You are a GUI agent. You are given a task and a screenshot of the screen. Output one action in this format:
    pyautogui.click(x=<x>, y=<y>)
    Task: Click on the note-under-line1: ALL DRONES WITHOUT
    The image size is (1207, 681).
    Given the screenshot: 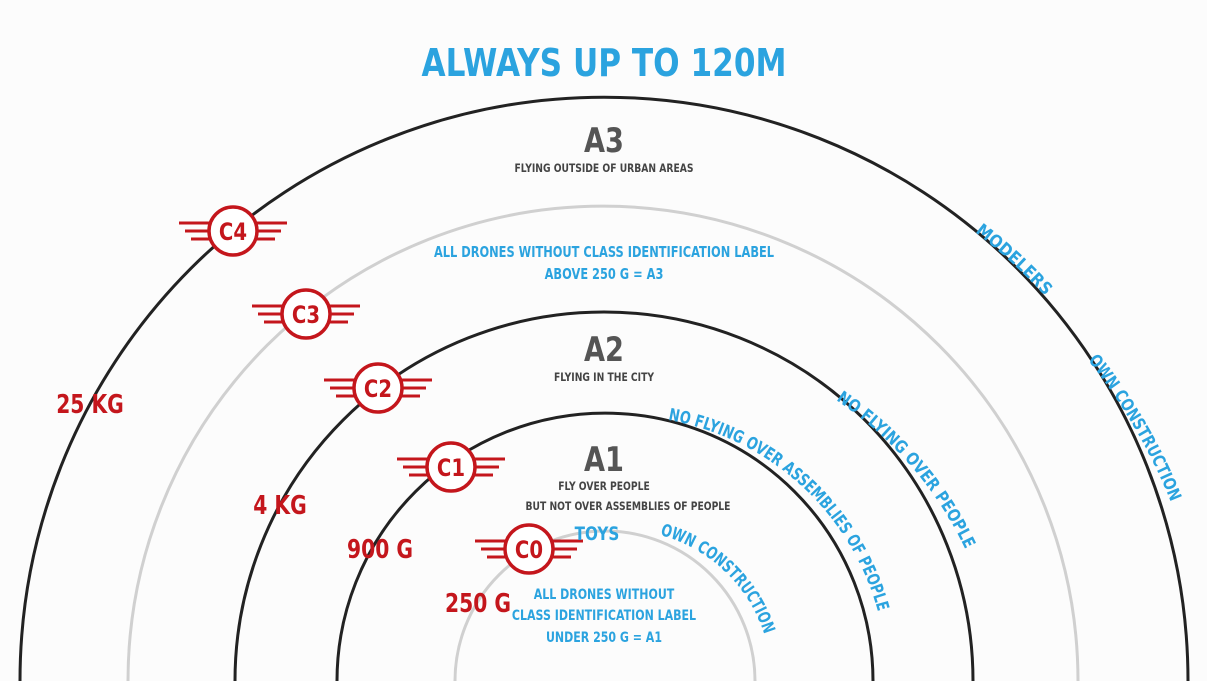 What is the action you would take?
    pyautogui.click(x=604, y=595)
    